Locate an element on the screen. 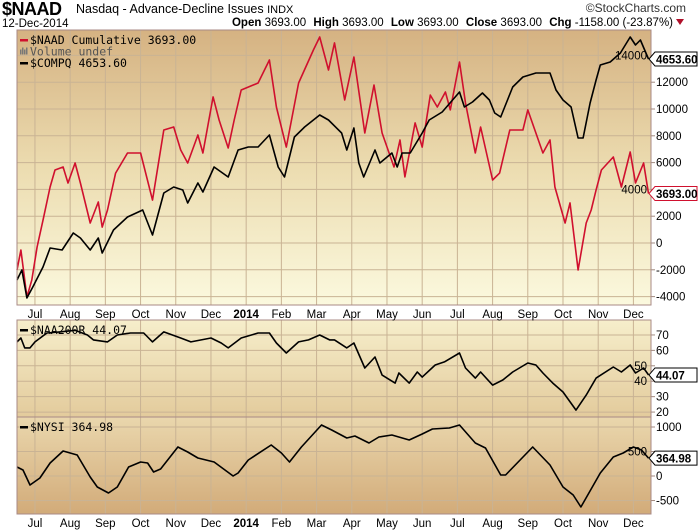 Image resolution: width=700 pixels, height=530 pixels. legend-label: Volume undef is located at coordinates (71, 52).